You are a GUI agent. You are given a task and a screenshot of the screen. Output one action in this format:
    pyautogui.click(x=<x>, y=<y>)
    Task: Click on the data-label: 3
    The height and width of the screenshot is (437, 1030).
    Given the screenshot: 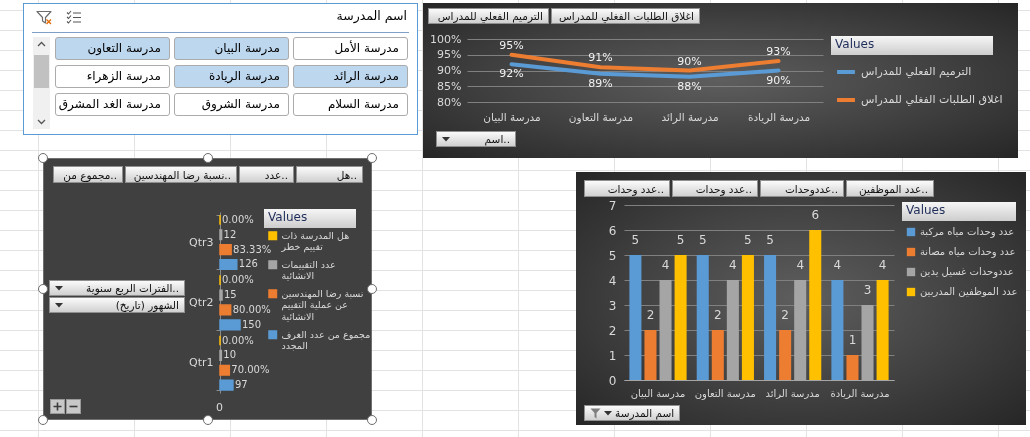 What is the action you would take?
    pyautogui.click(x=867, y=290)
    